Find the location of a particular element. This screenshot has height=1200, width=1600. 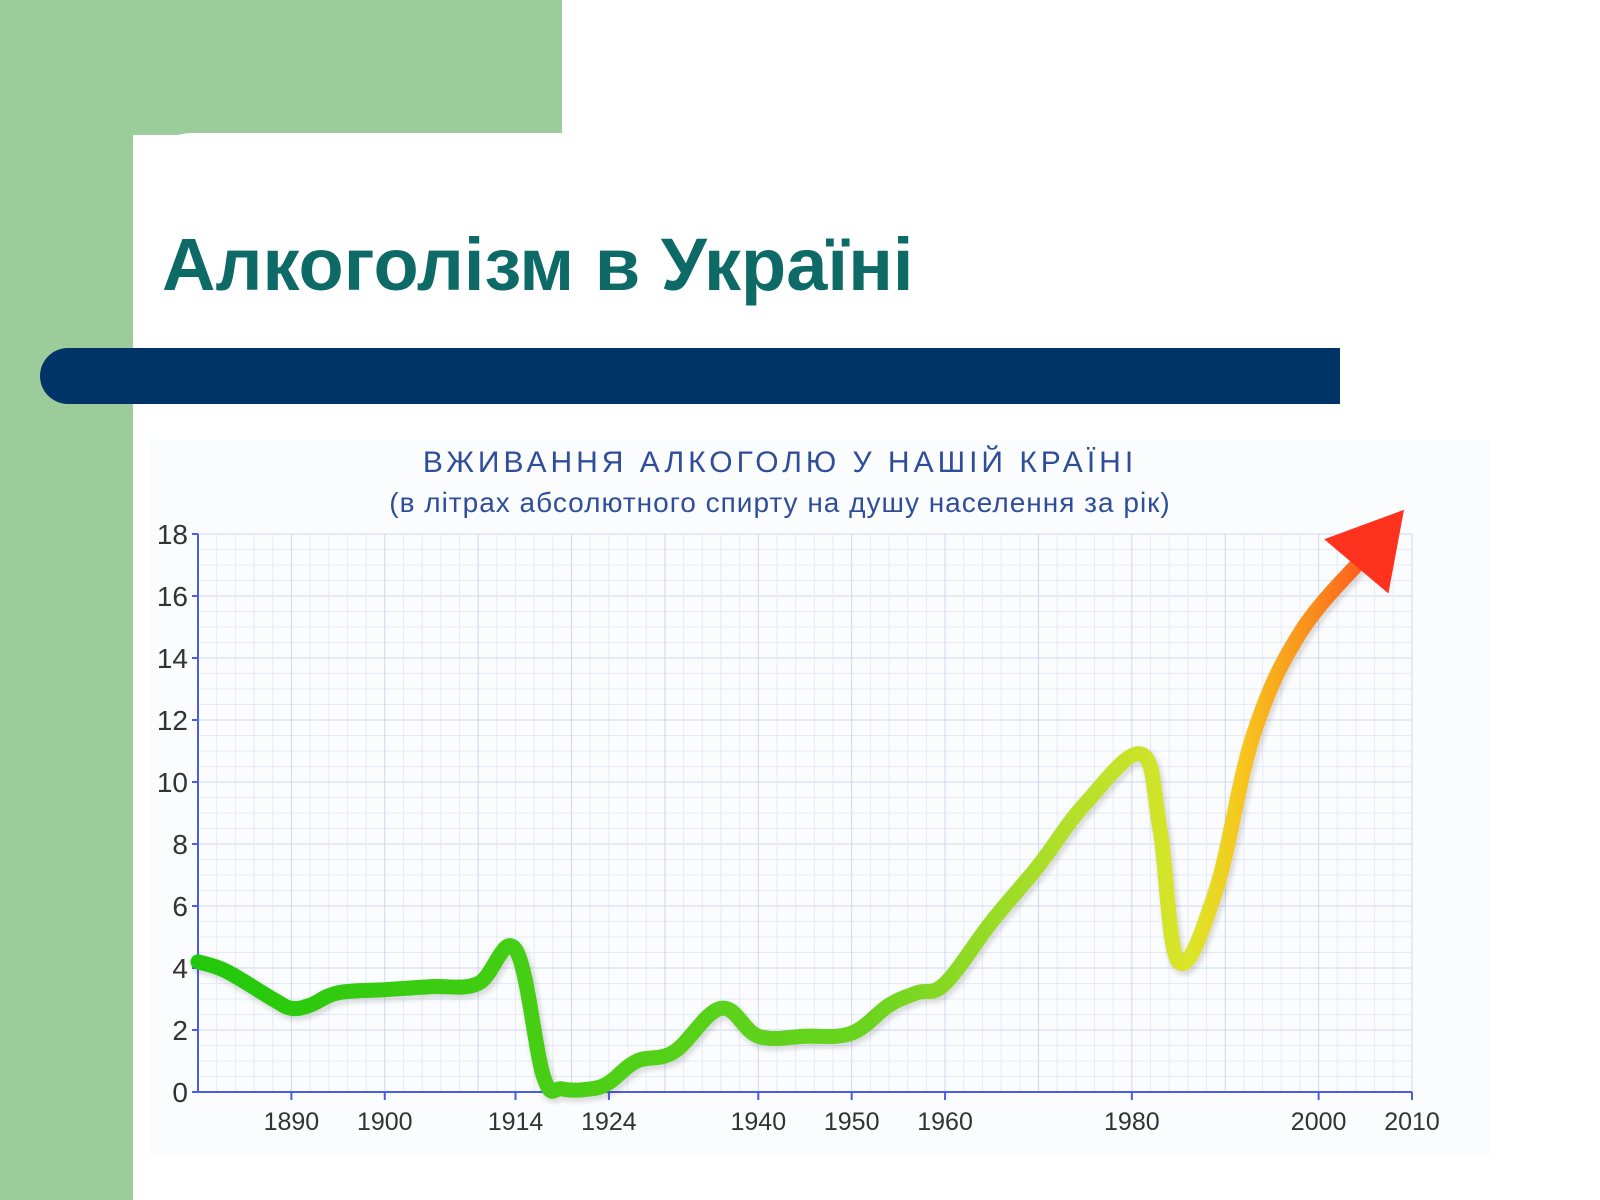

y-tick-label: 18 is located at coordinates (172, 534).